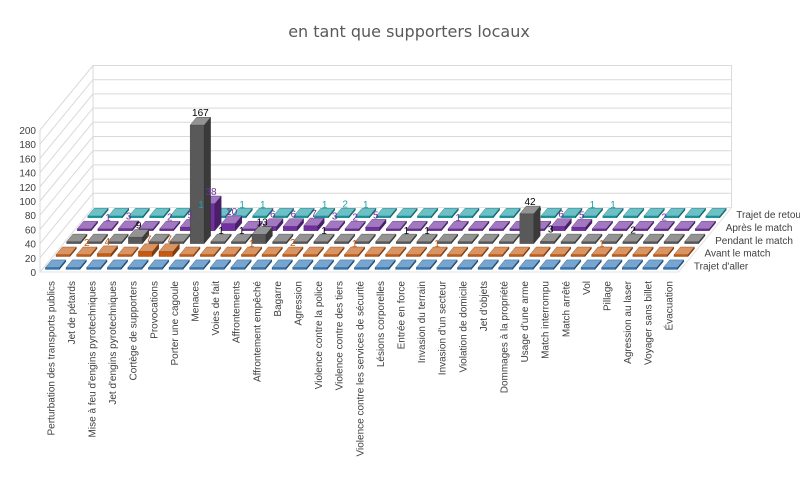  Describe the element at coordinates (149, 240) in the screenshot. I see `data-label: 7` at that location.